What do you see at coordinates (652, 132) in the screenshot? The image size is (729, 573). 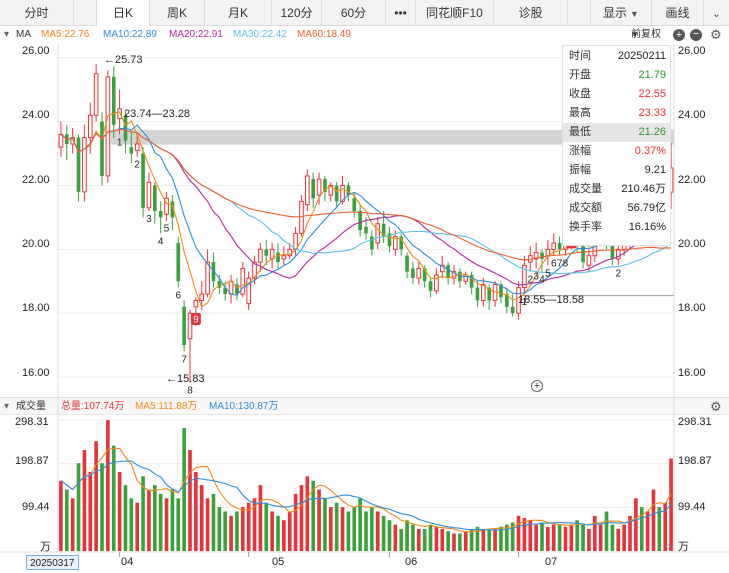 I see `info-value: 21.26` at bounding box center [652, 132].